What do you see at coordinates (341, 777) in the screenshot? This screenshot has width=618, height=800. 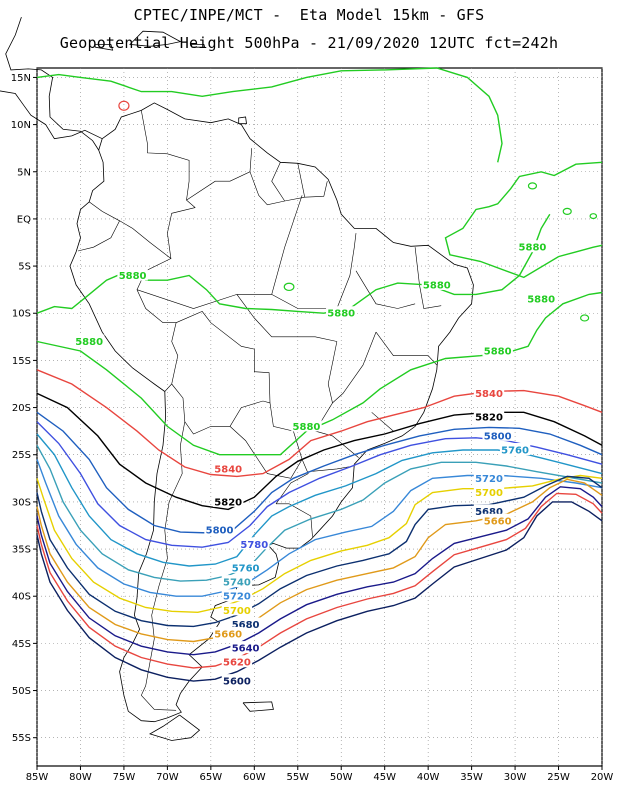 I see `lon-tick-label: 50W` at bounding box center [341, 777].